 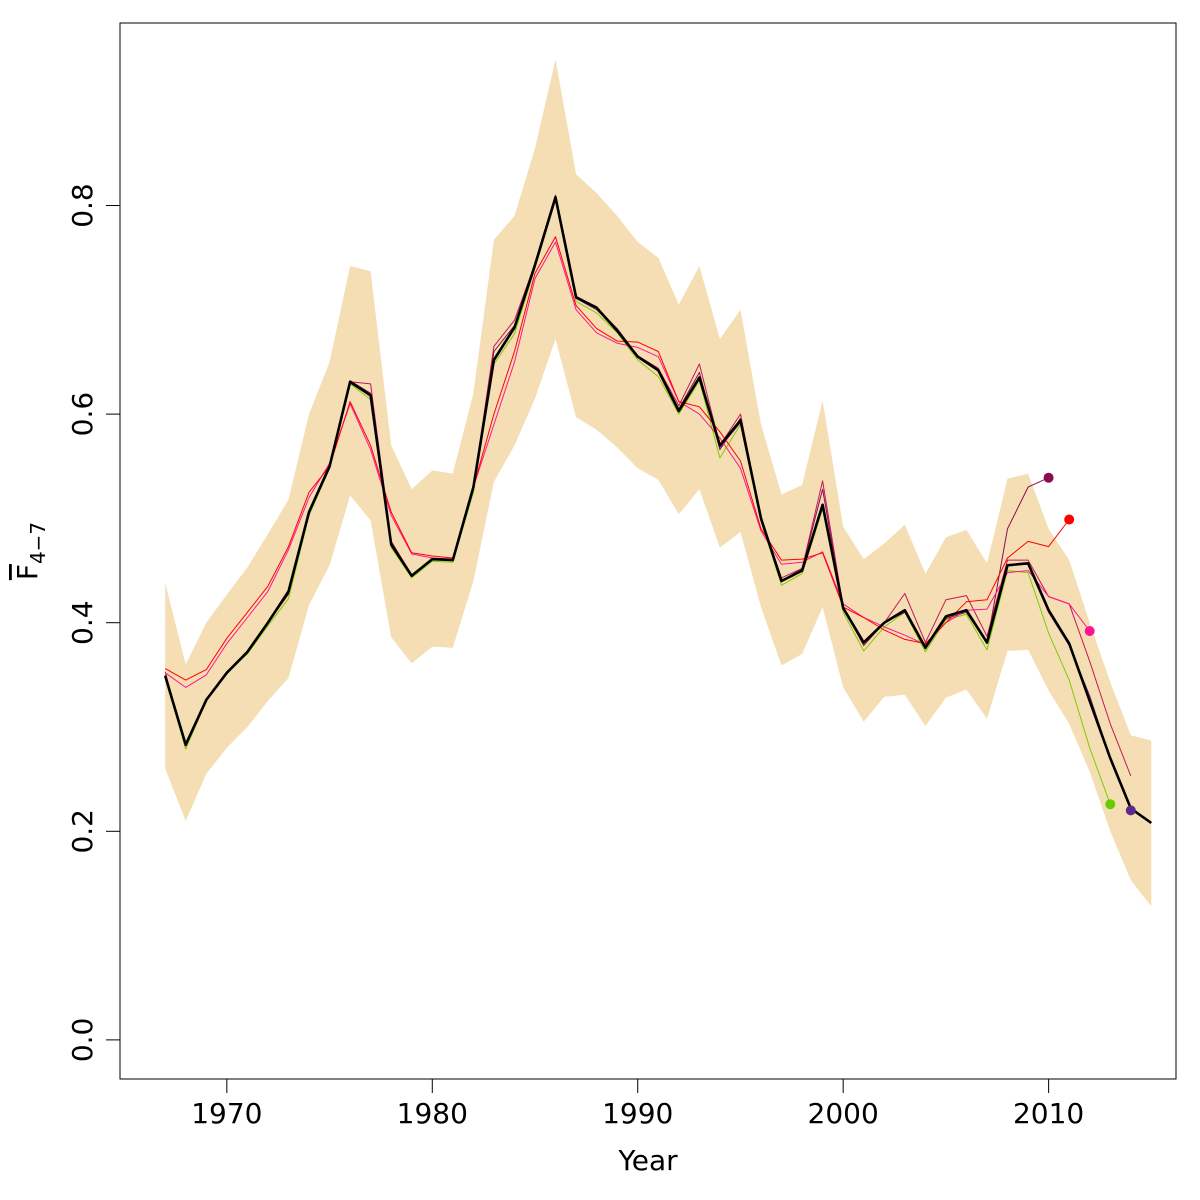 What do you see at coordinates (1089, 644) in the screenshot?
I see `end-marker-layer` at bounding box center [1089, 644].